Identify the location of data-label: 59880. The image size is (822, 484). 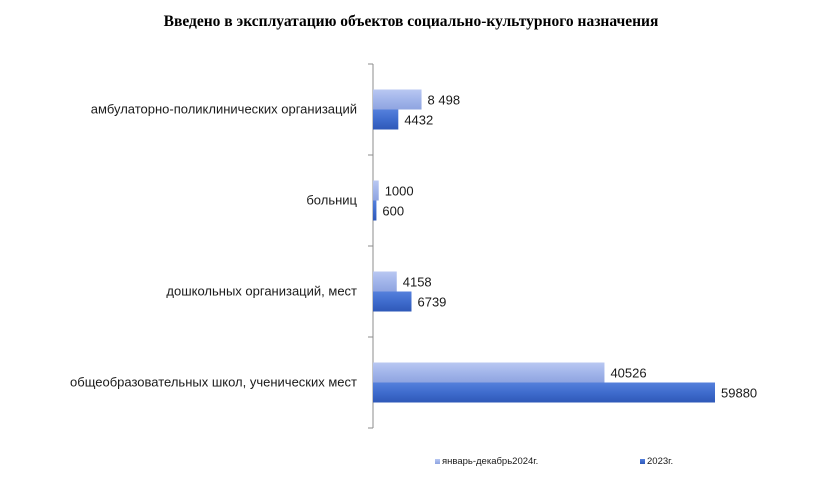
(739, 393).